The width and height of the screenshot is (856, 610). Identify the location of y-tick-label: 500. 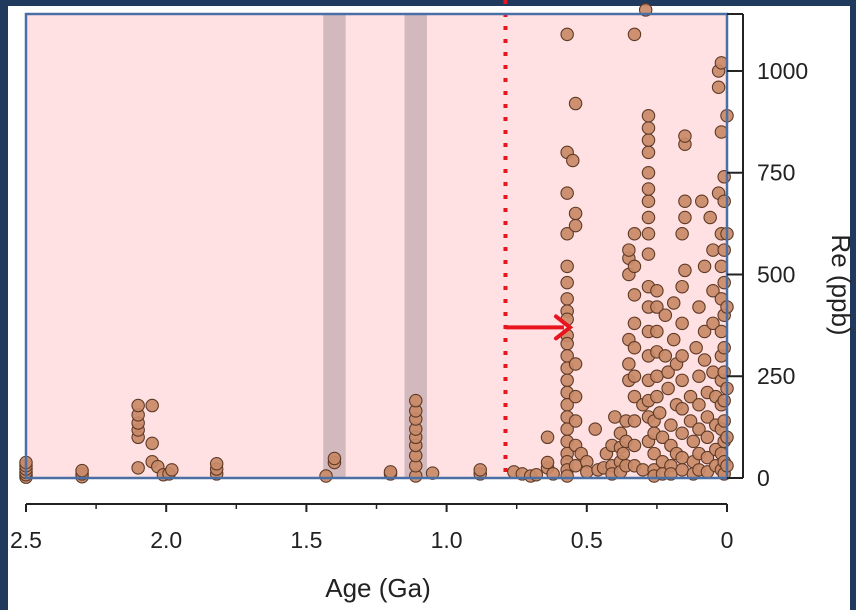
(776, 274).